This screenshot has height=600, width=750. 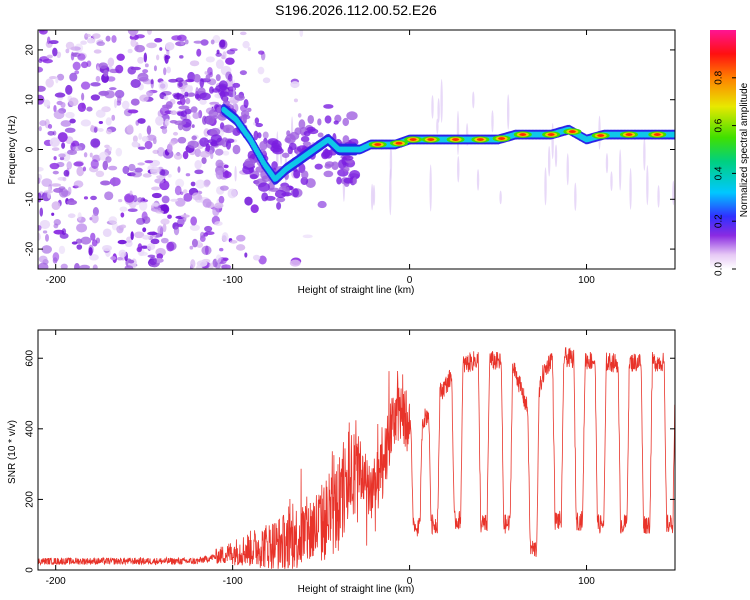 What do you see at coordinates (719, 221) in the screenshot?
I see `colorbar-tick-label: 0.2` at bounding box center [719, 221].